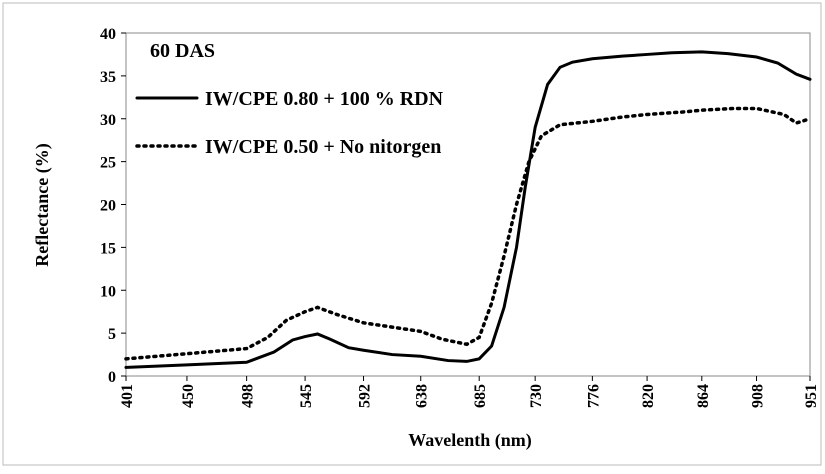 The image size is (825, 474). What do you see at coordinates (108, 120) in the screenshot?
I see `y-tick-label: 30` at bounding box center [108, 120].